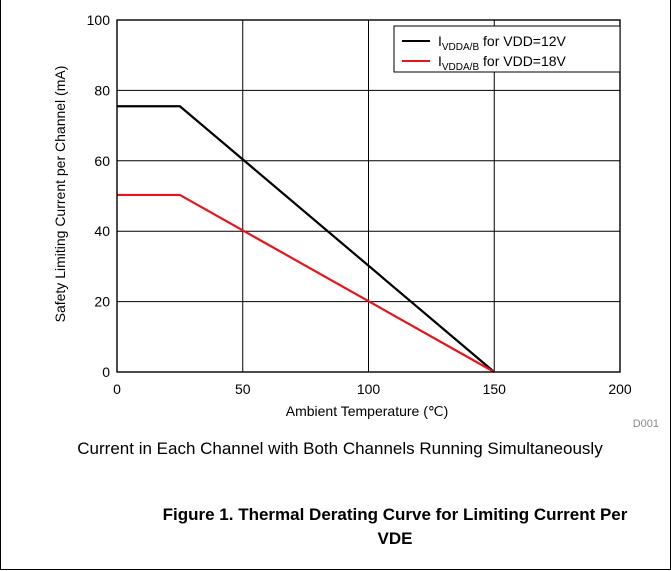  What do you see at coordinates (102, 302) in the screenshot?
I see `y-tick-label: 20` at bounding box center [102, 302].